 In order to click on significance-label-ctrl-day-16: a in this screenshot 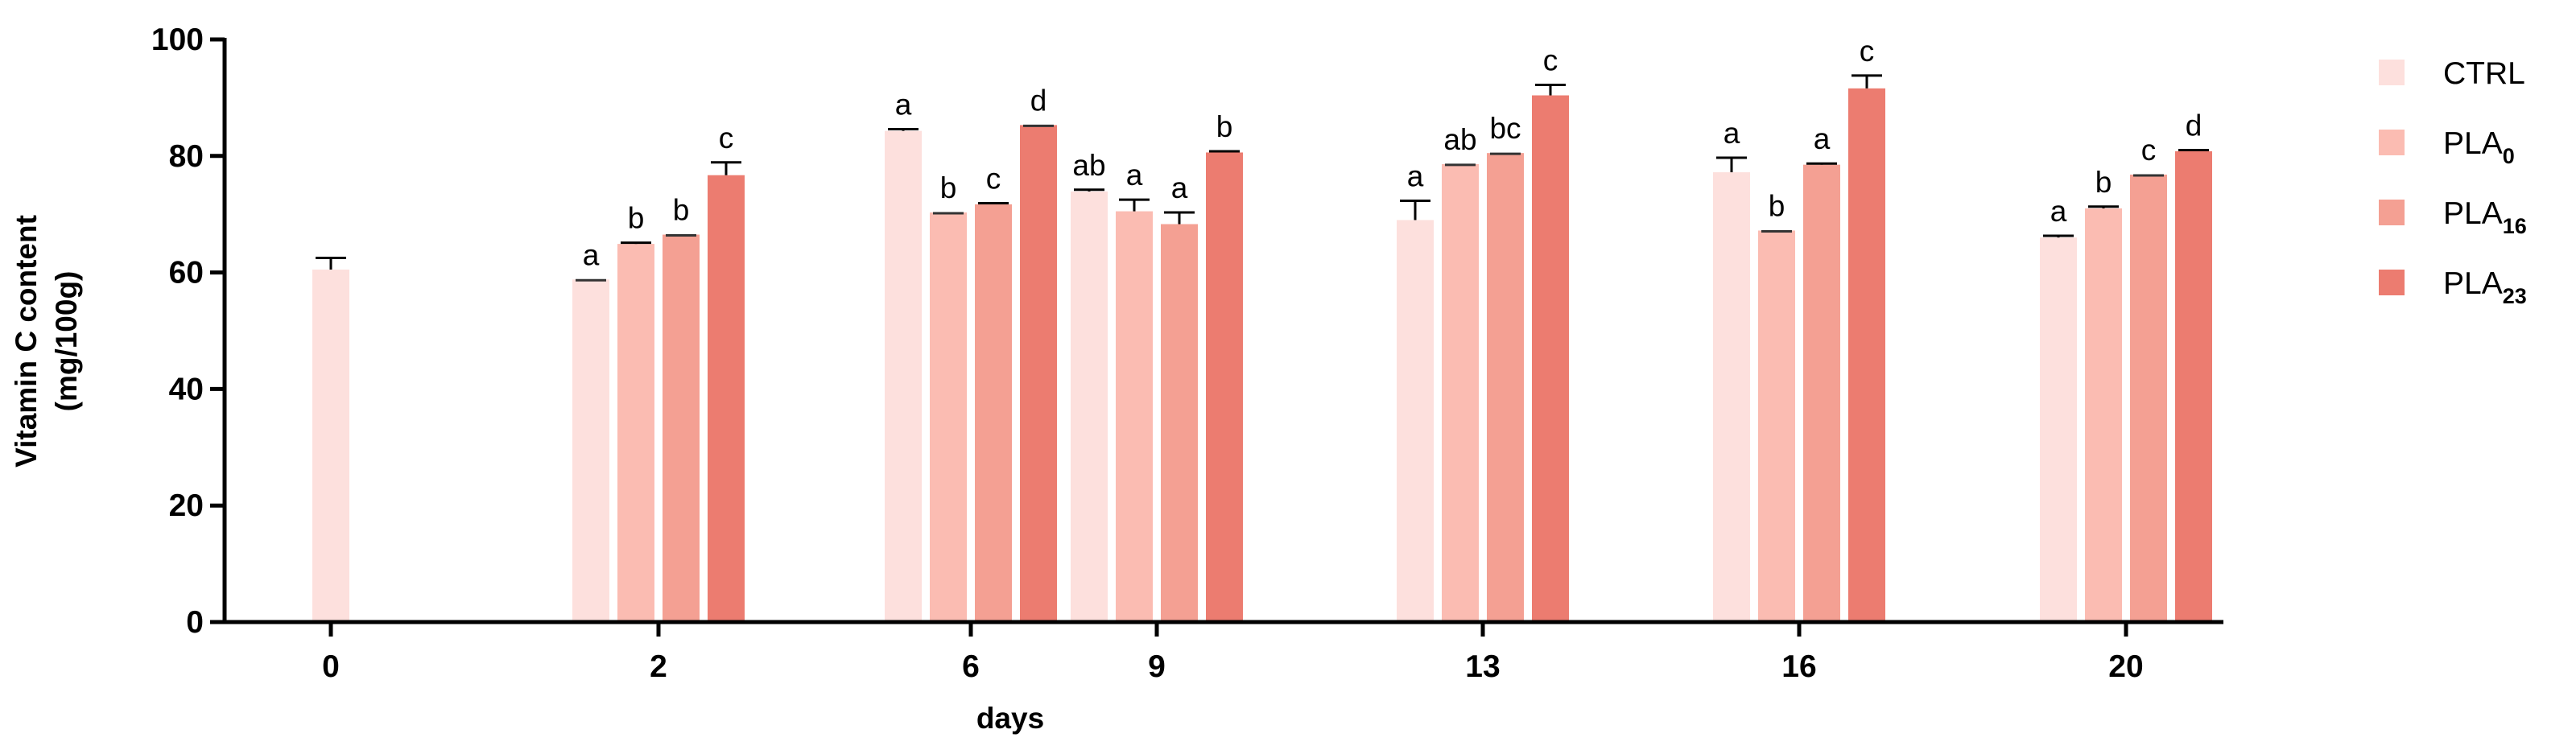, I will do `click(1732, 133)`.